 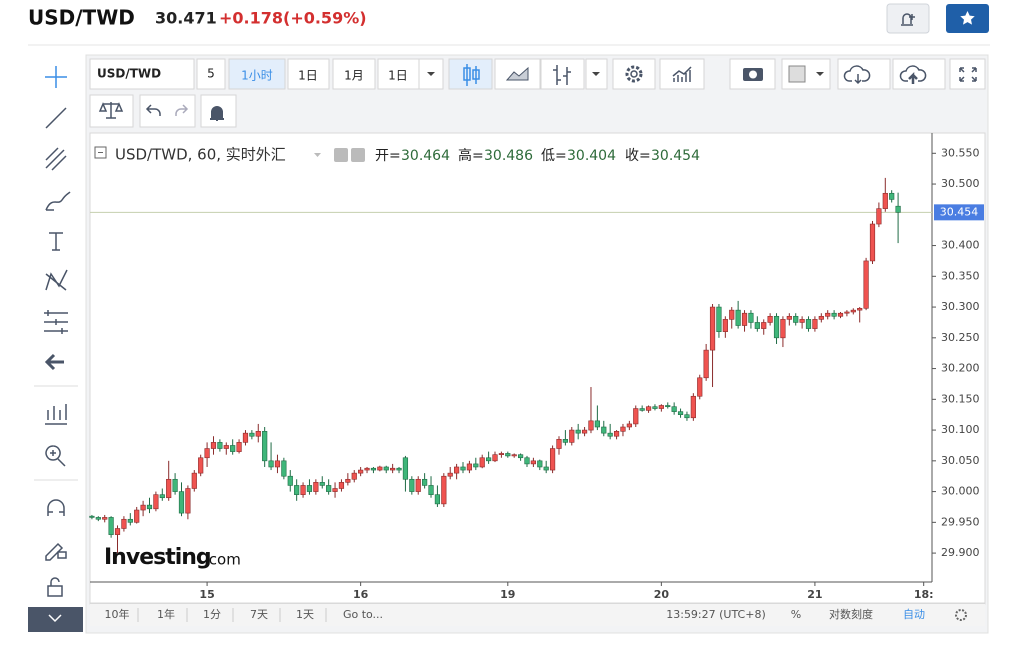 What do you see at coordinates (56, 551) in the screenshot?
I see `lock-draw-tool` at bounding box center [56, 551].